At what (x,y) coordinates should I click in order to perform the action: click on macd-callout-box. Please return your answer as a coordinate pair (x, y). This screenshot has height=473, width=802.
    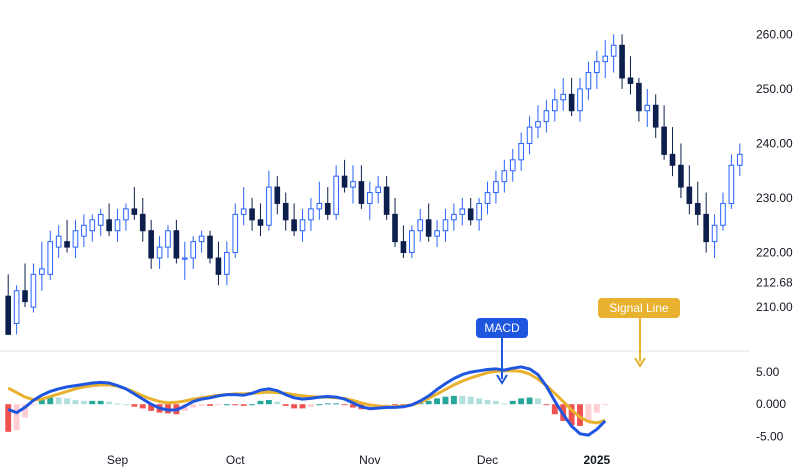
    Looking at the image, I should click on (502, 328).